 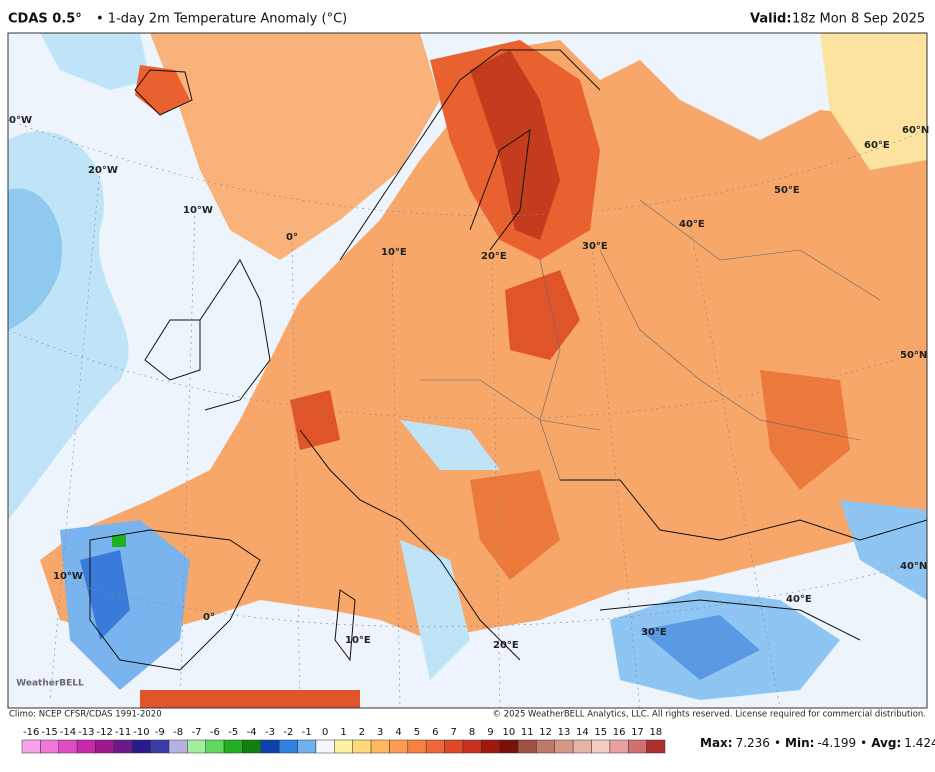 What do you see at coordinates (221, 19) in the screenshot?
I see `map-title: • 1-day 2m Temperature Anomaly (°C)` at bounding box center [221, 19].